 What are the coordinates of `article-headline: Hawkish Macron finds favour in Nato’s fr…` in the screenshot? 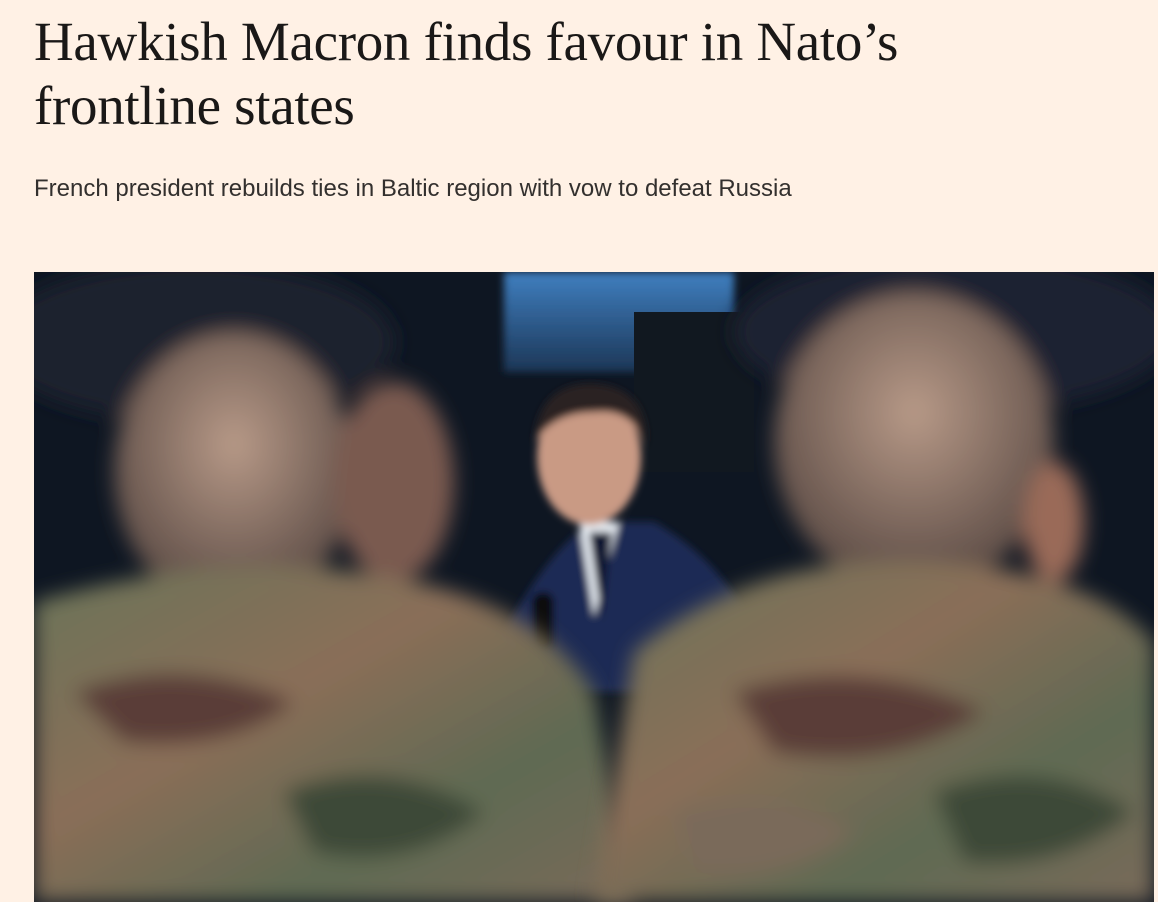 It's located at (466, 73).